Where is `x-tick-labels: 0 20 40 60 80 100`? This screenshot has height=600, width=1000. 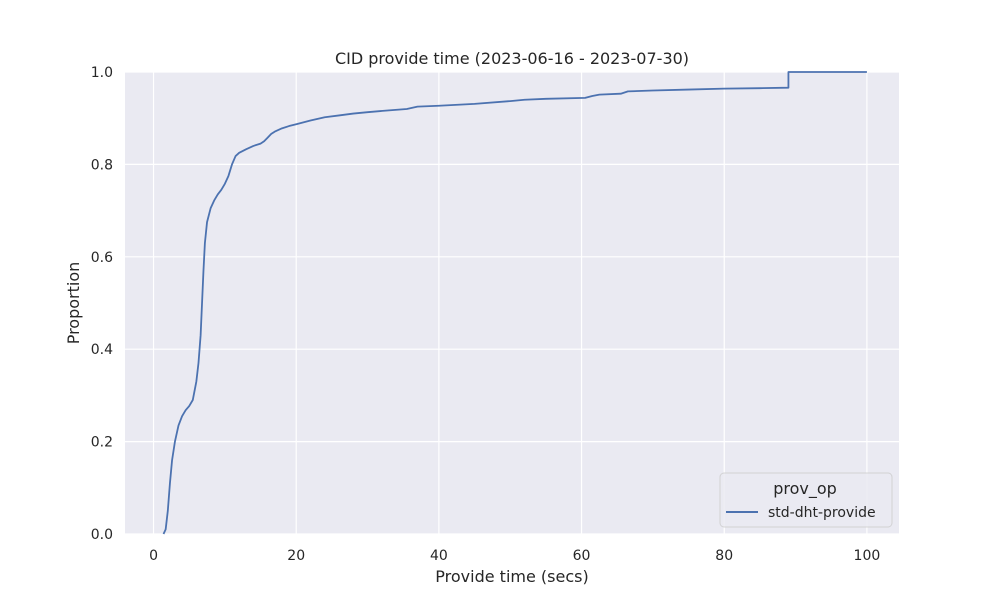 x-tick-labels: 0 20 40 60 80 100 is located at coordinates (514, 556).